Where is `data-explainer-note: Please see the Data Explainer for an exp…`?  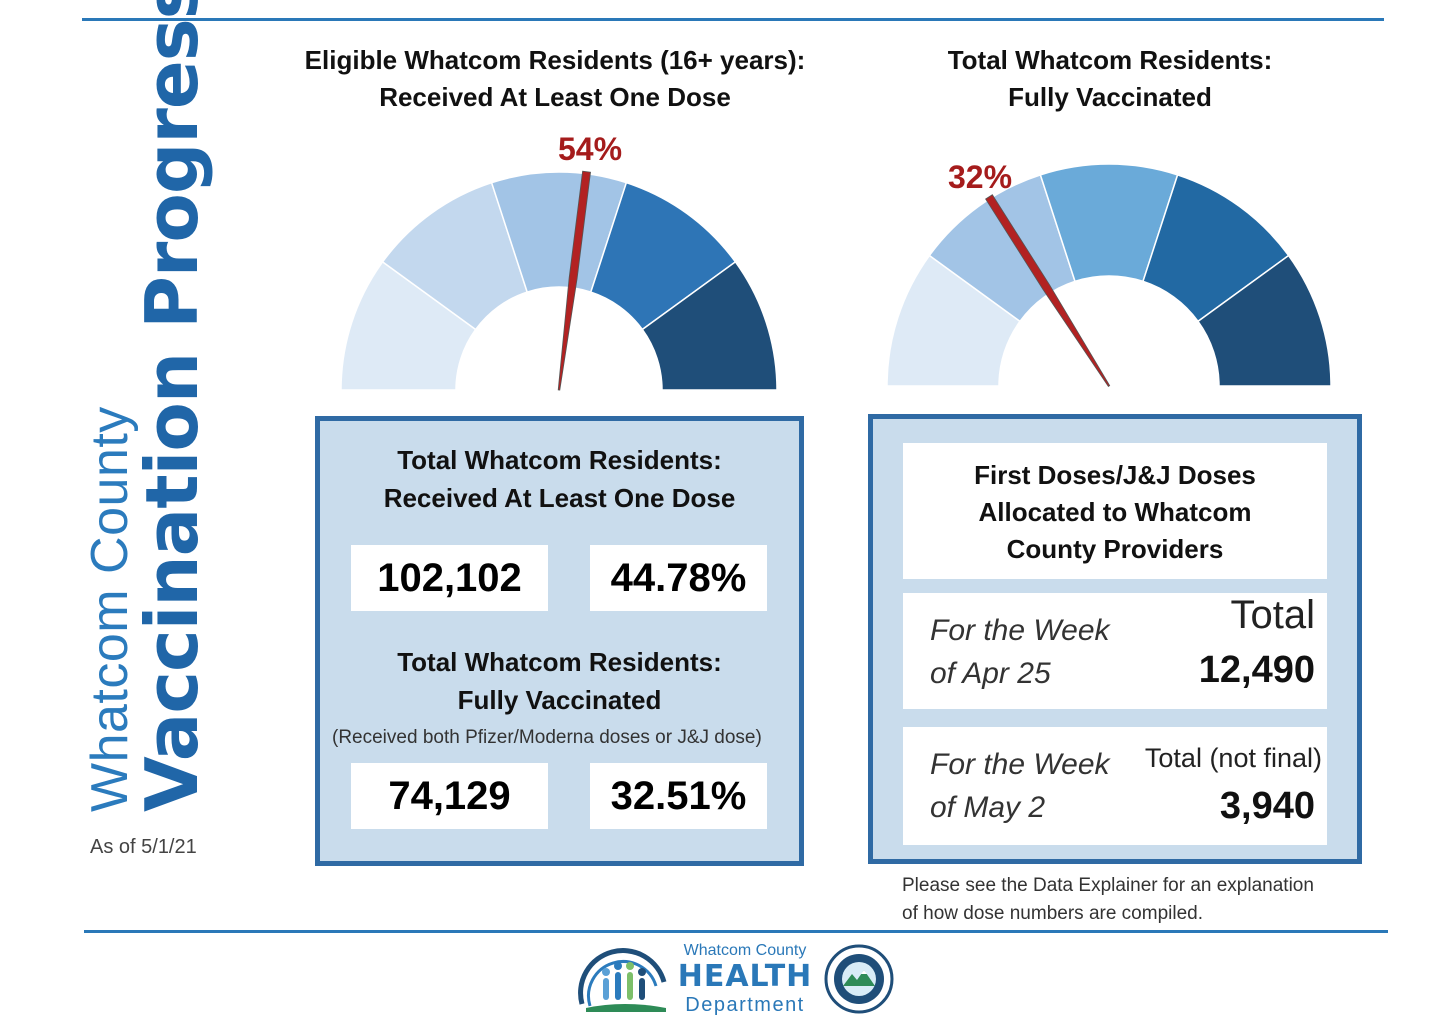 data-explainer-note: Please see the Data Explainer for an exp… is located at coordinates (1108, 900).